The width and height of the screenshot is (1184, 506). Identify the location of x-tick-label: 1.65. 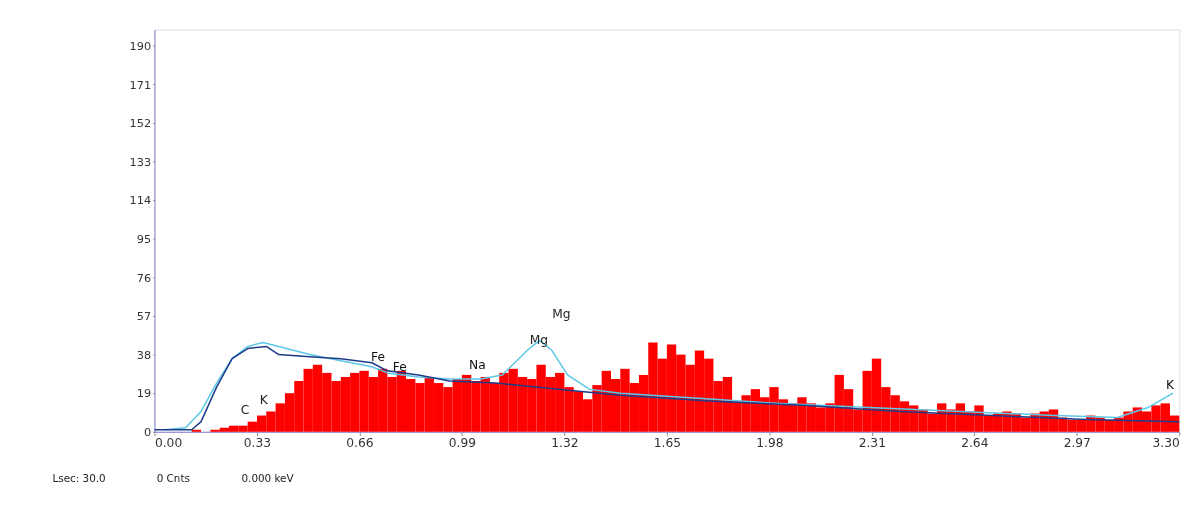
(667, 443).